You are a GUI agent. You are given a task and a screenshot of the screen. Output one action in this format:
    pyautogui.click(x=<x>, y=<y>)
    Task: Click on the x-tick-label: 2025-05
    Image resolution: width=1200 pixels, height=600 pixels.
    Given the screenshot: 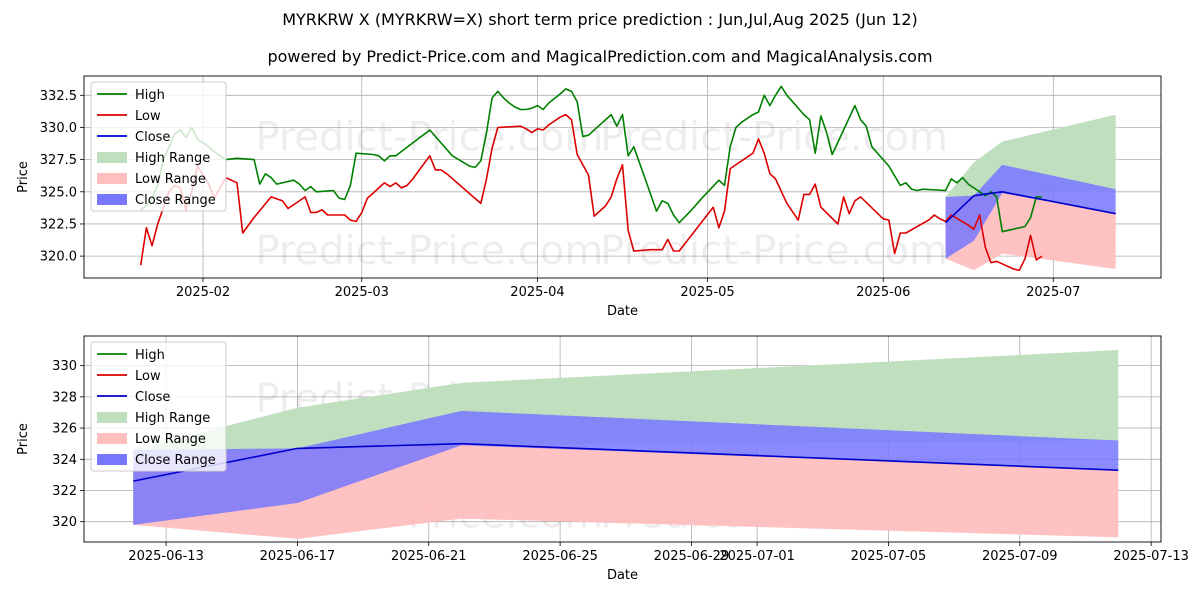 What is the action you would take?
    pyautogui.click(x=707, y=292)
    